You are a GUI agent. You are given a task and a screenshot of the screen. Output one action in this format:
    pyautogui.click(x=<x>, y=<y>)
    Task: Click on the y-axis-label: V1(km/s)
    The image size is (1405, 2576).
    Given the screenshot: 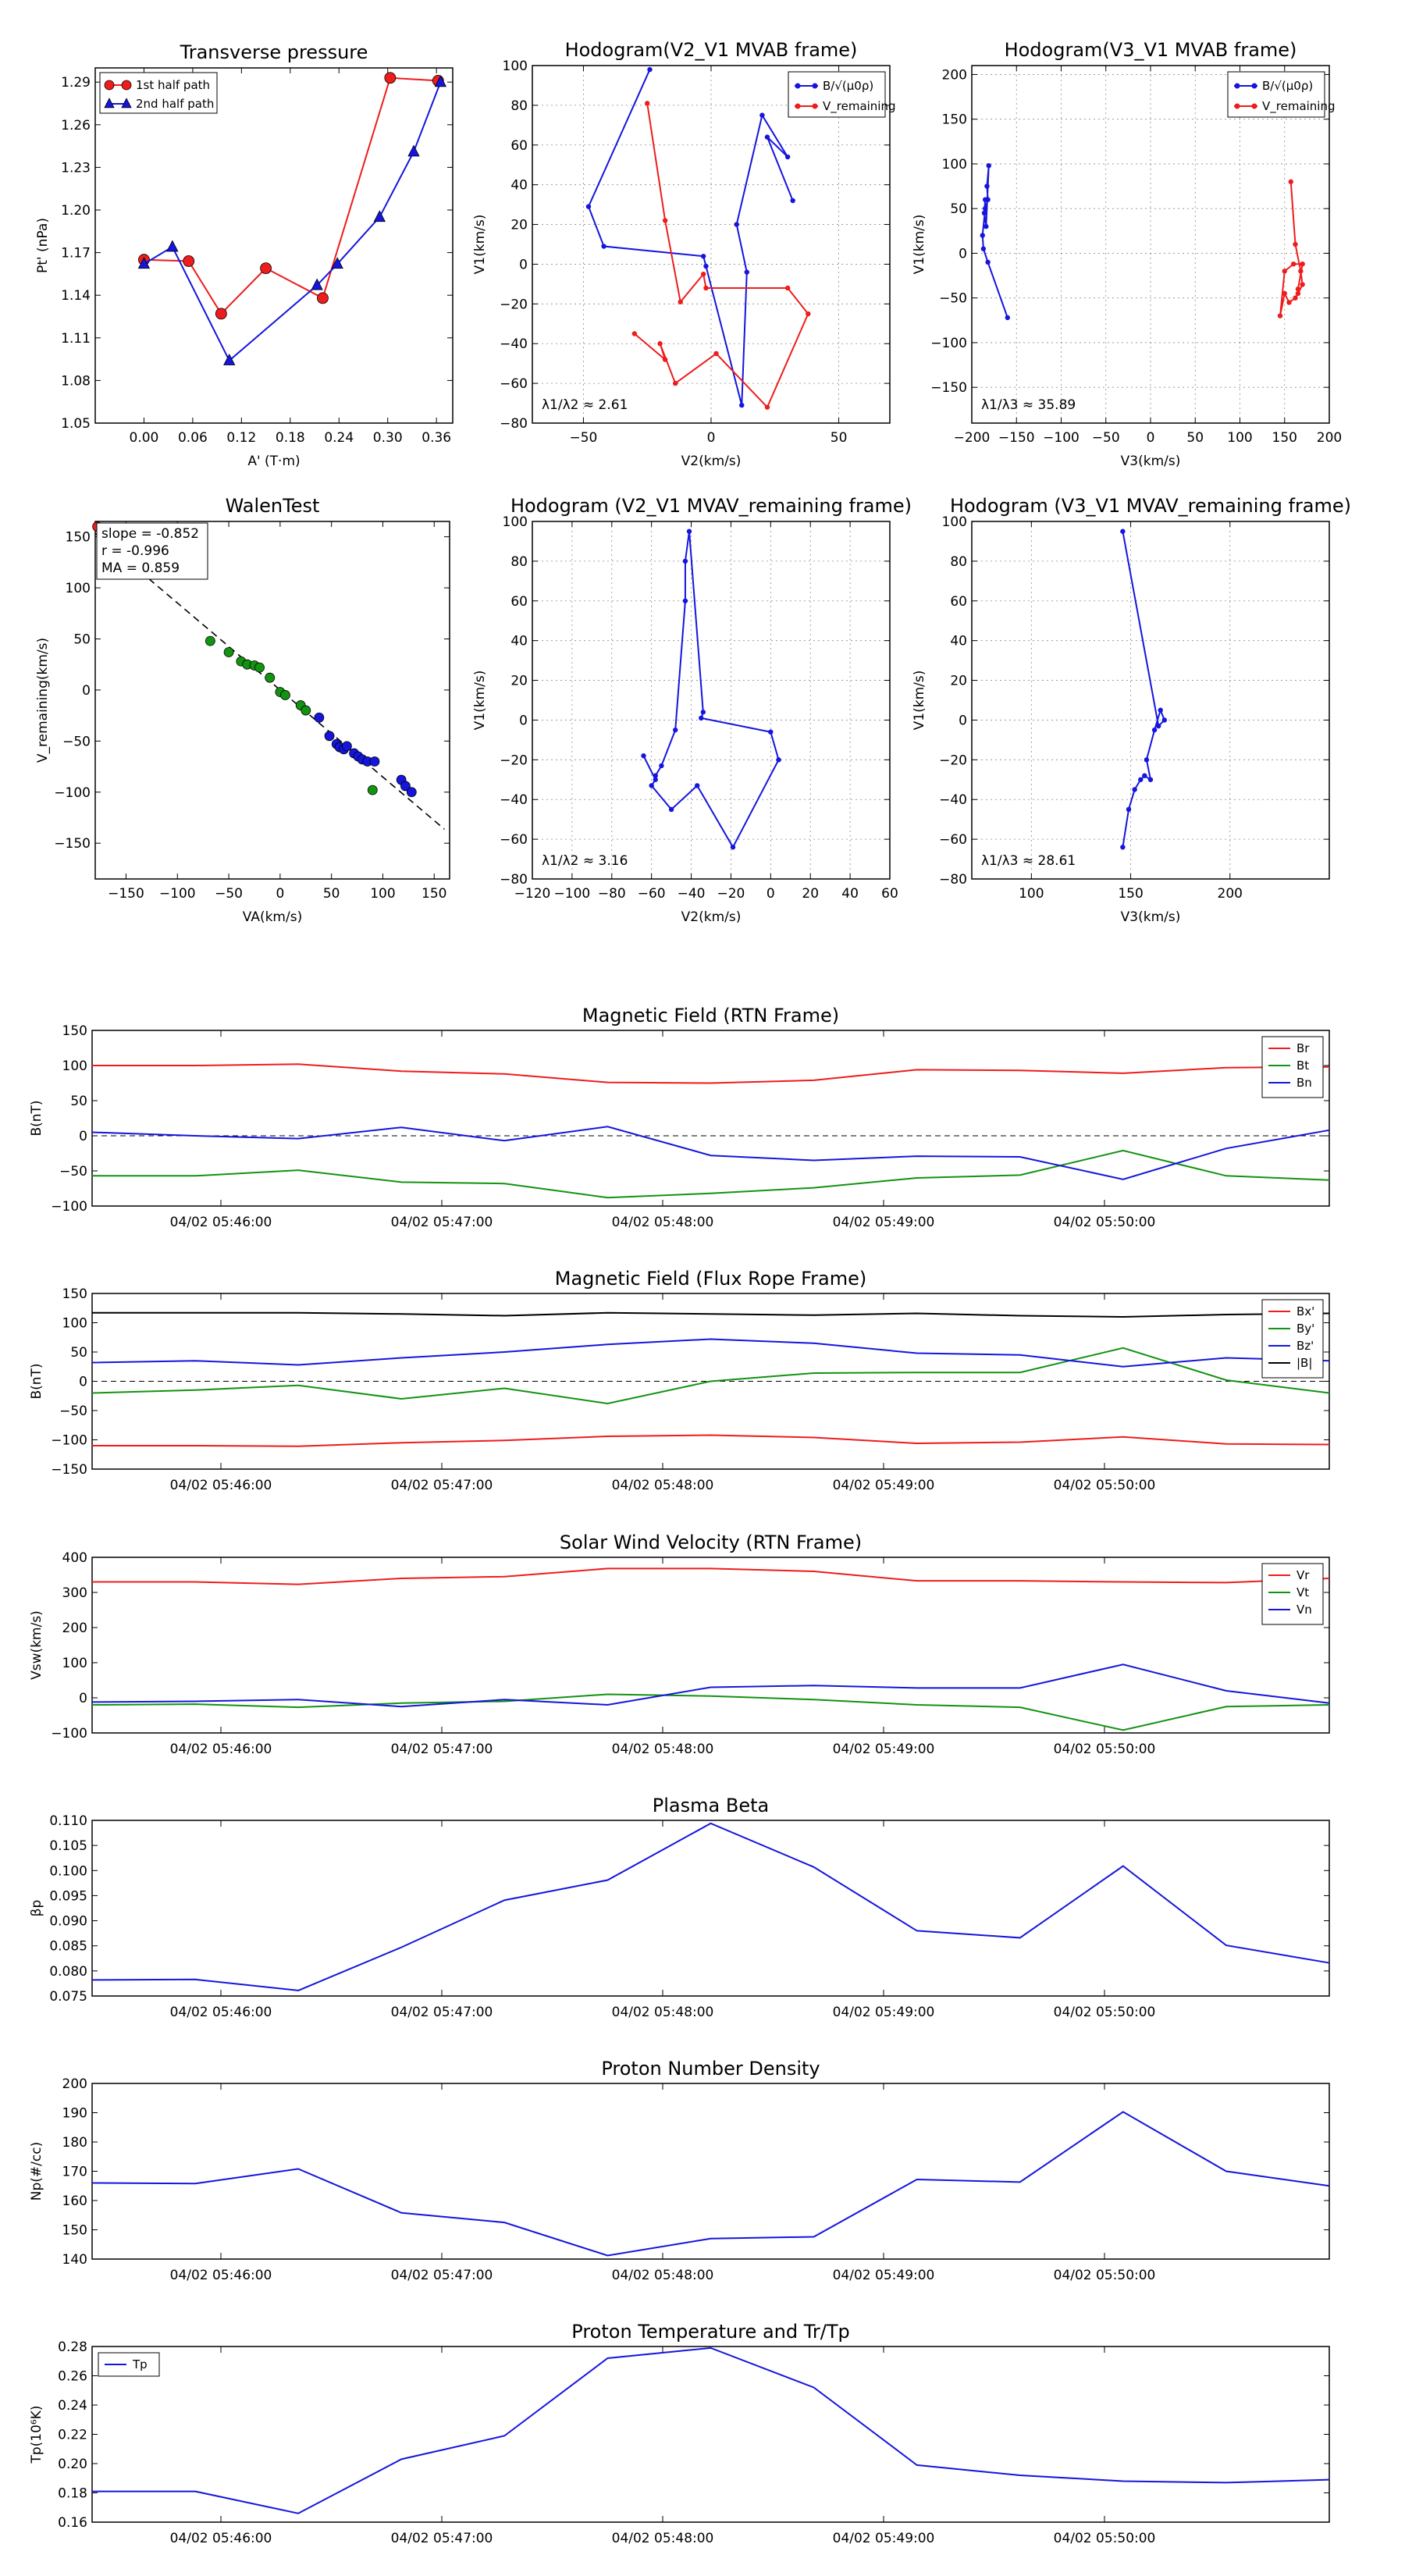 What is the action you would take?
    pyautogui.click(x=919, y=701)
    